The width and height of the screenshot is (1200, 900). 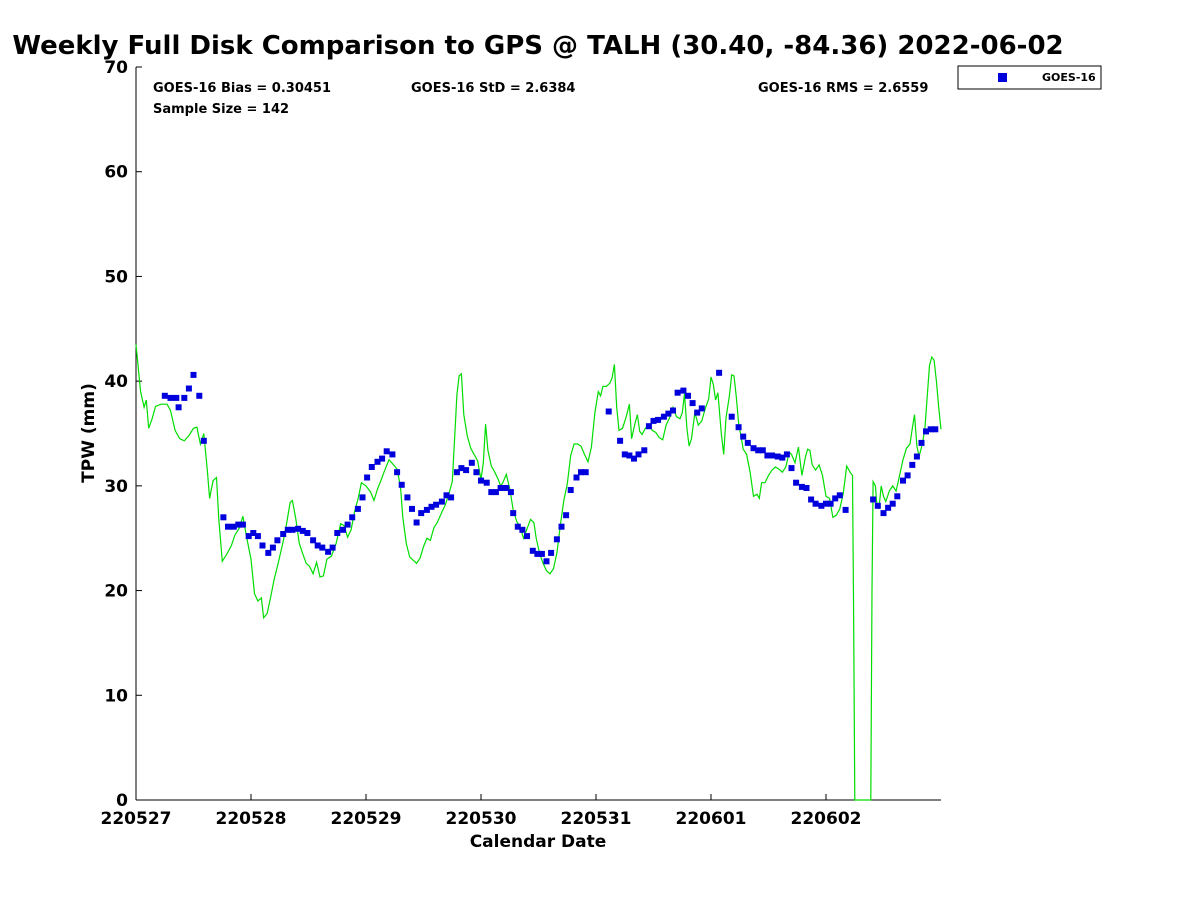 I want to click on x-tick-label: 220528, so click(x=251, y=819).